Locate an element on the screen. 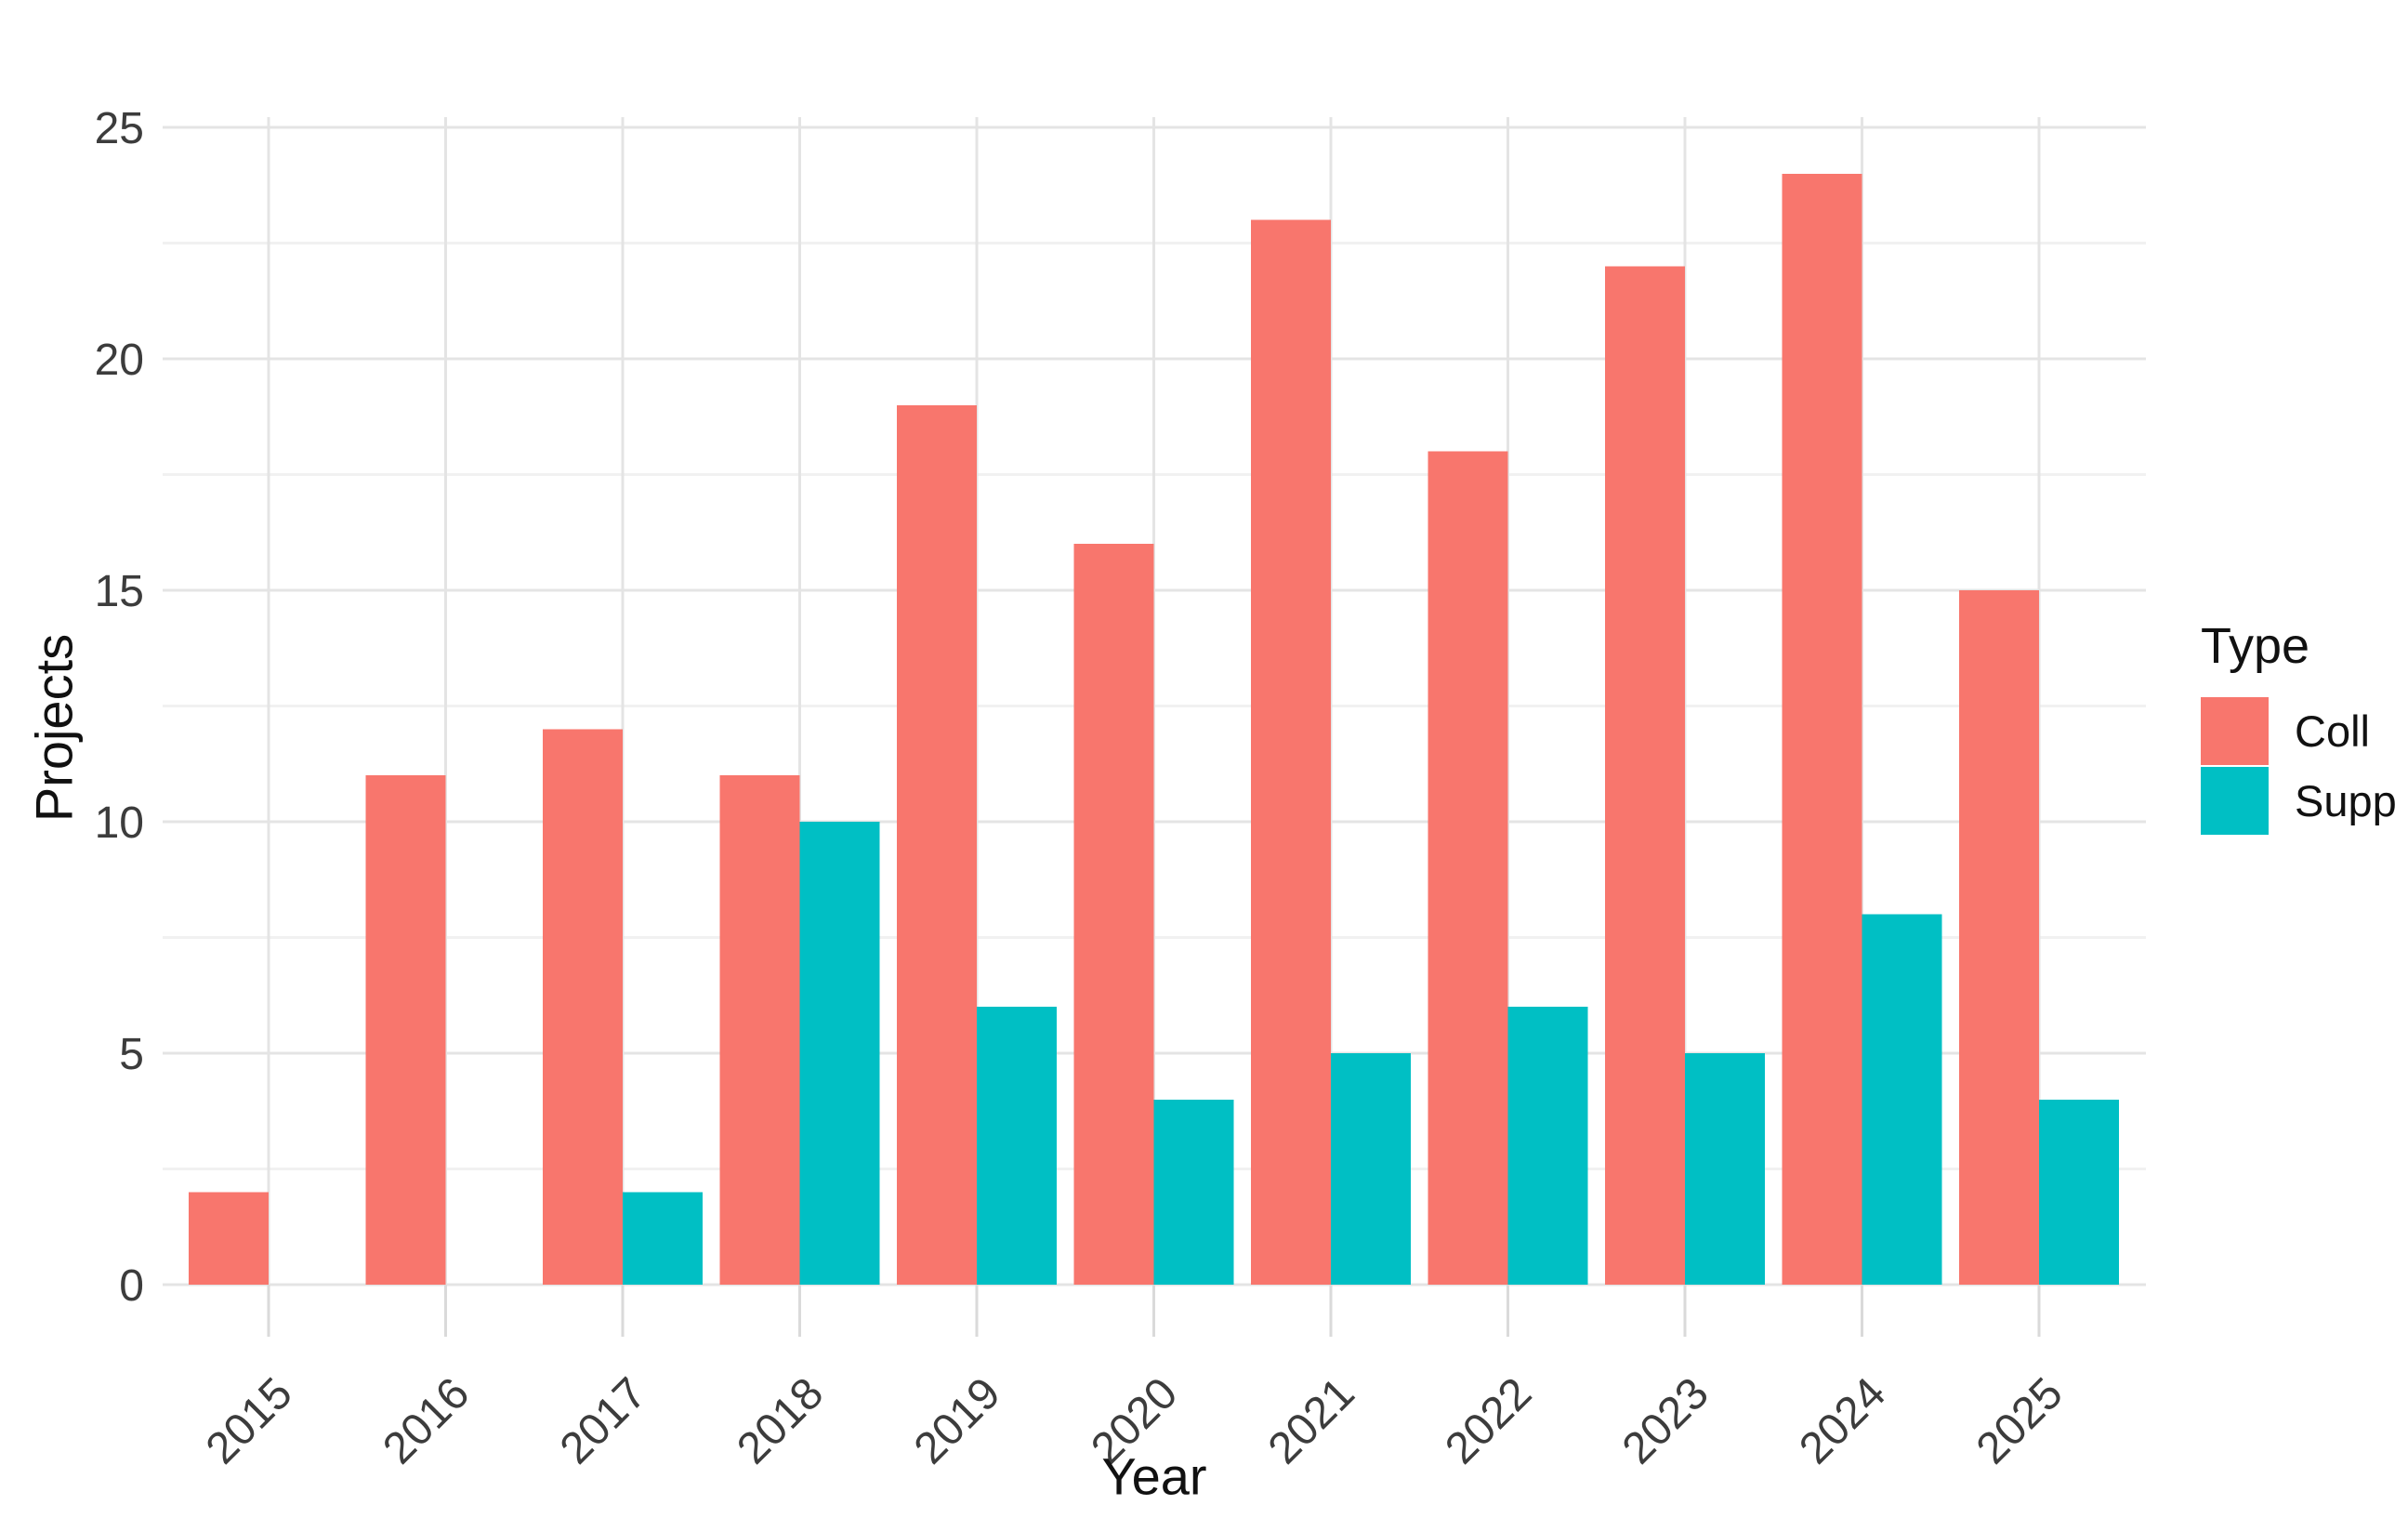 The image size is (2408, 1531). legend-entry-coll: Coll is located at coordinates (2299, 731).